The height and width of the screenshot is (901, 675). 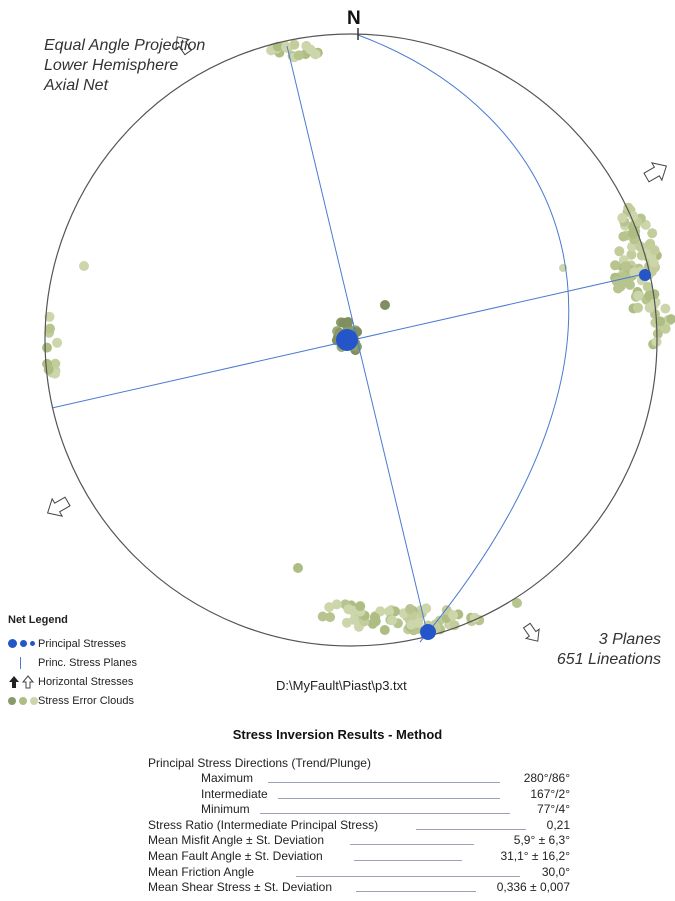 I want to click on legend-item: Stress Error Clouds, so click(x=72, y=700).